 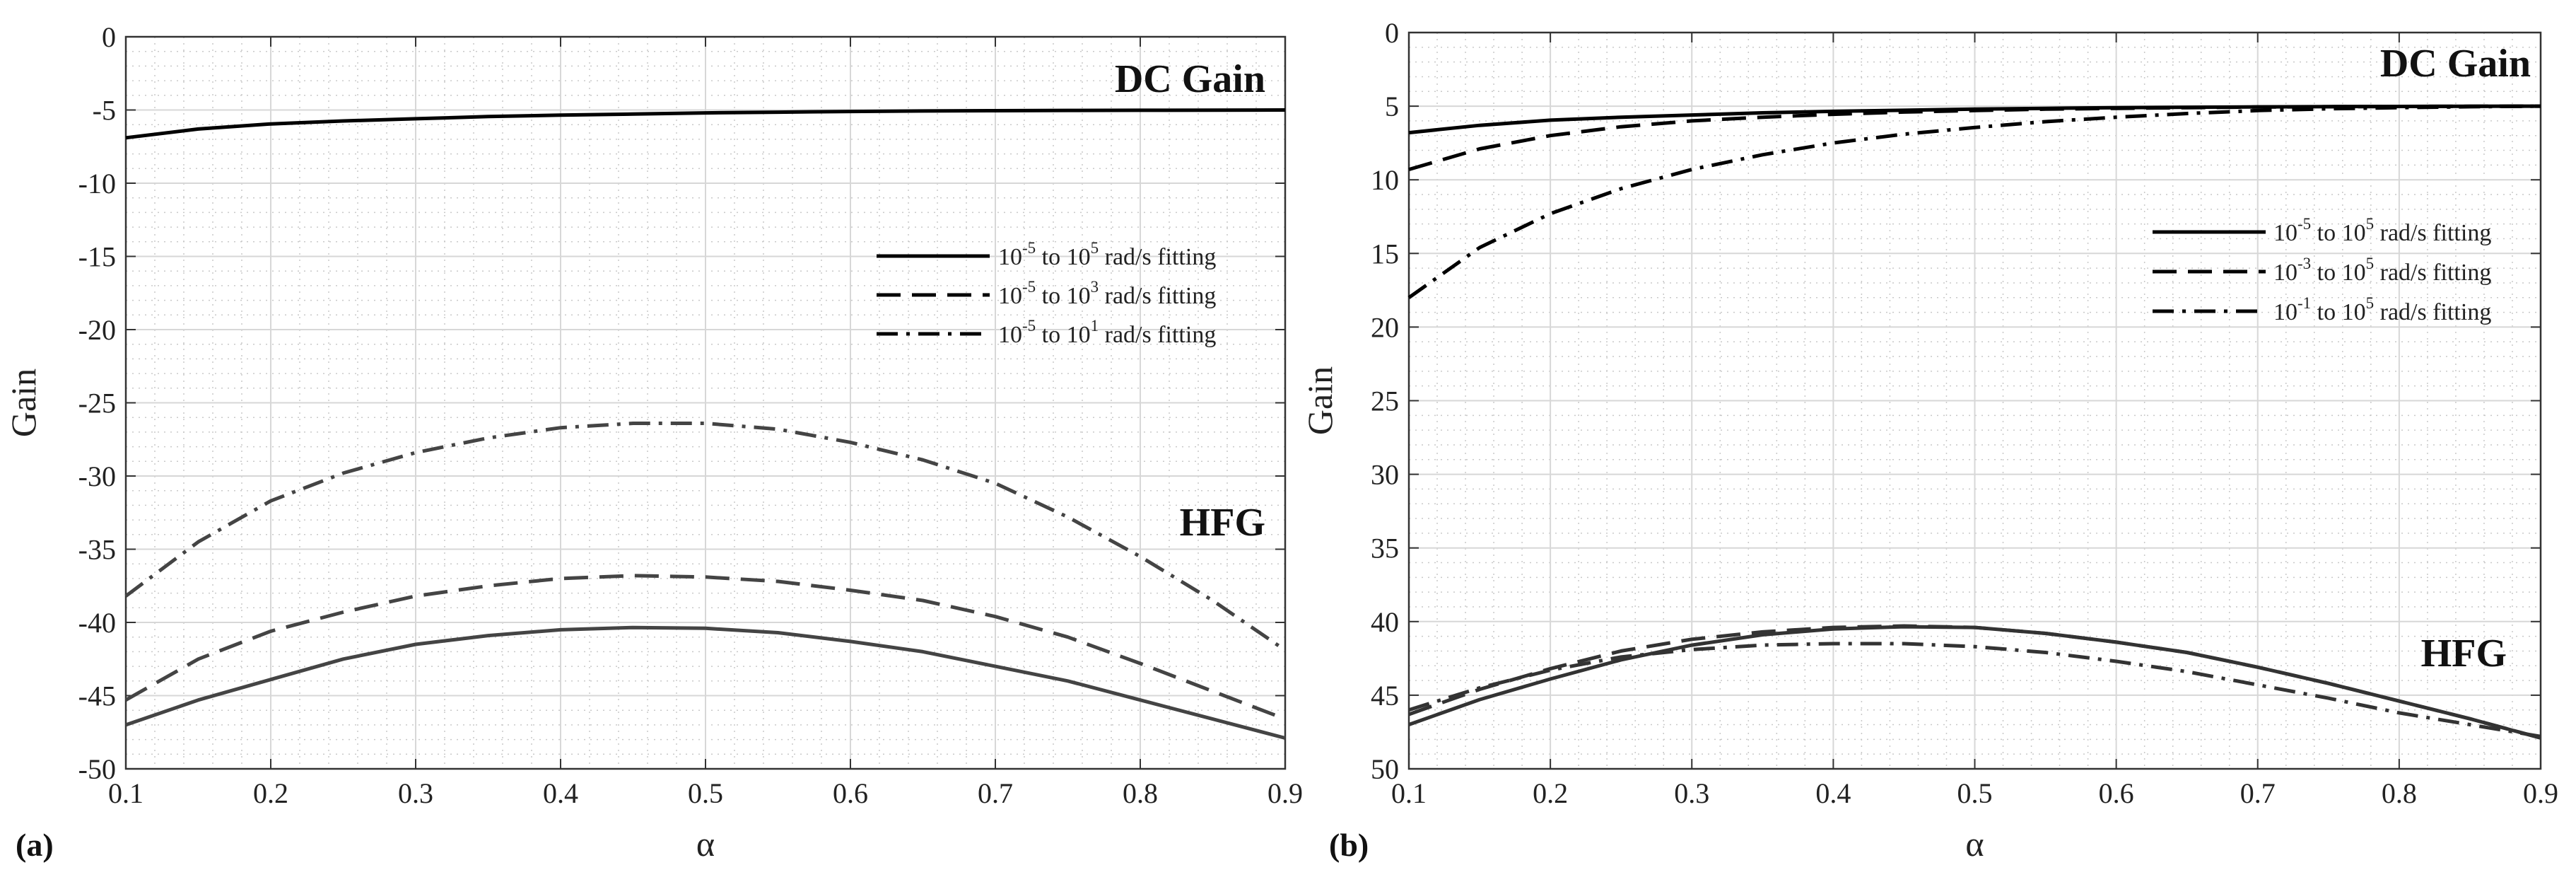 I want to click on y-tick-label: -35, so click(x=97, y=550).